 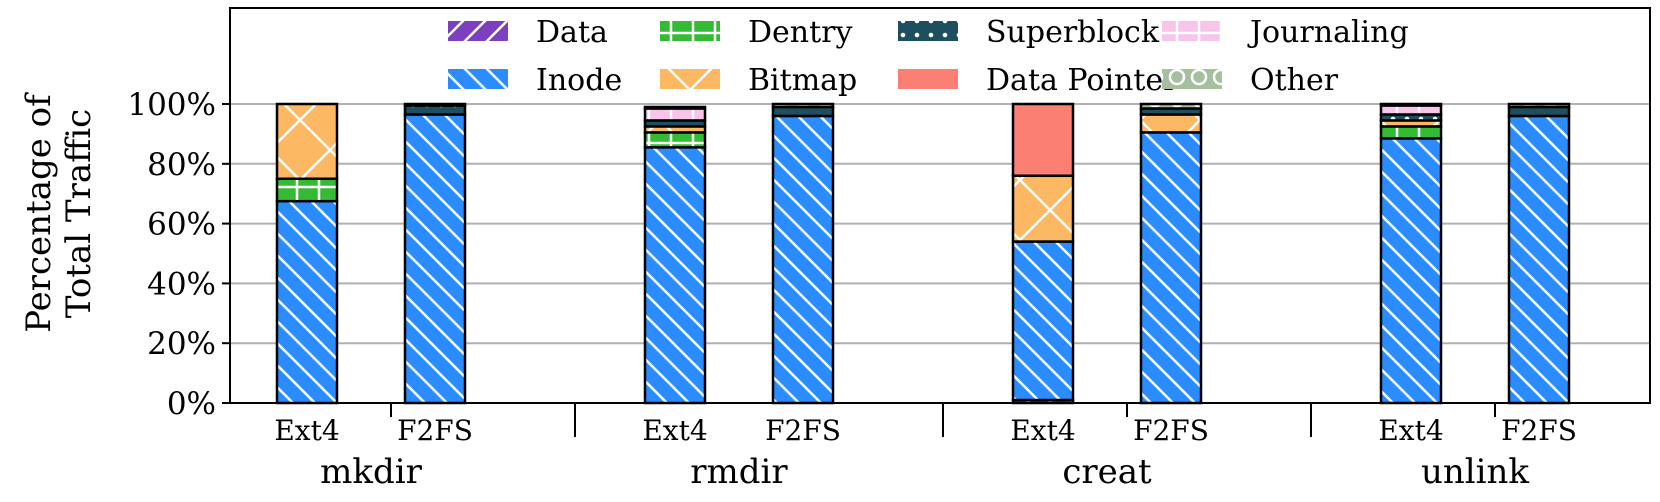 What do you see at coordinates (171, 105) in the screenshot?
I see `y-tick-label: 100%` at bounding box center [171, 105].